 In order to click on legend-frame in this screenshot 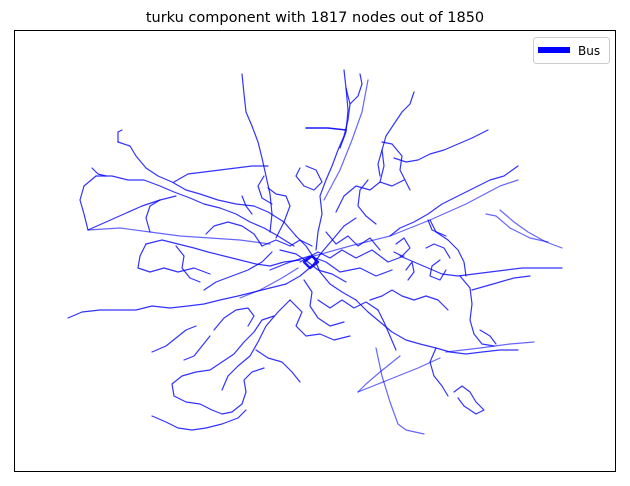, I will do `click(571, 50)`.